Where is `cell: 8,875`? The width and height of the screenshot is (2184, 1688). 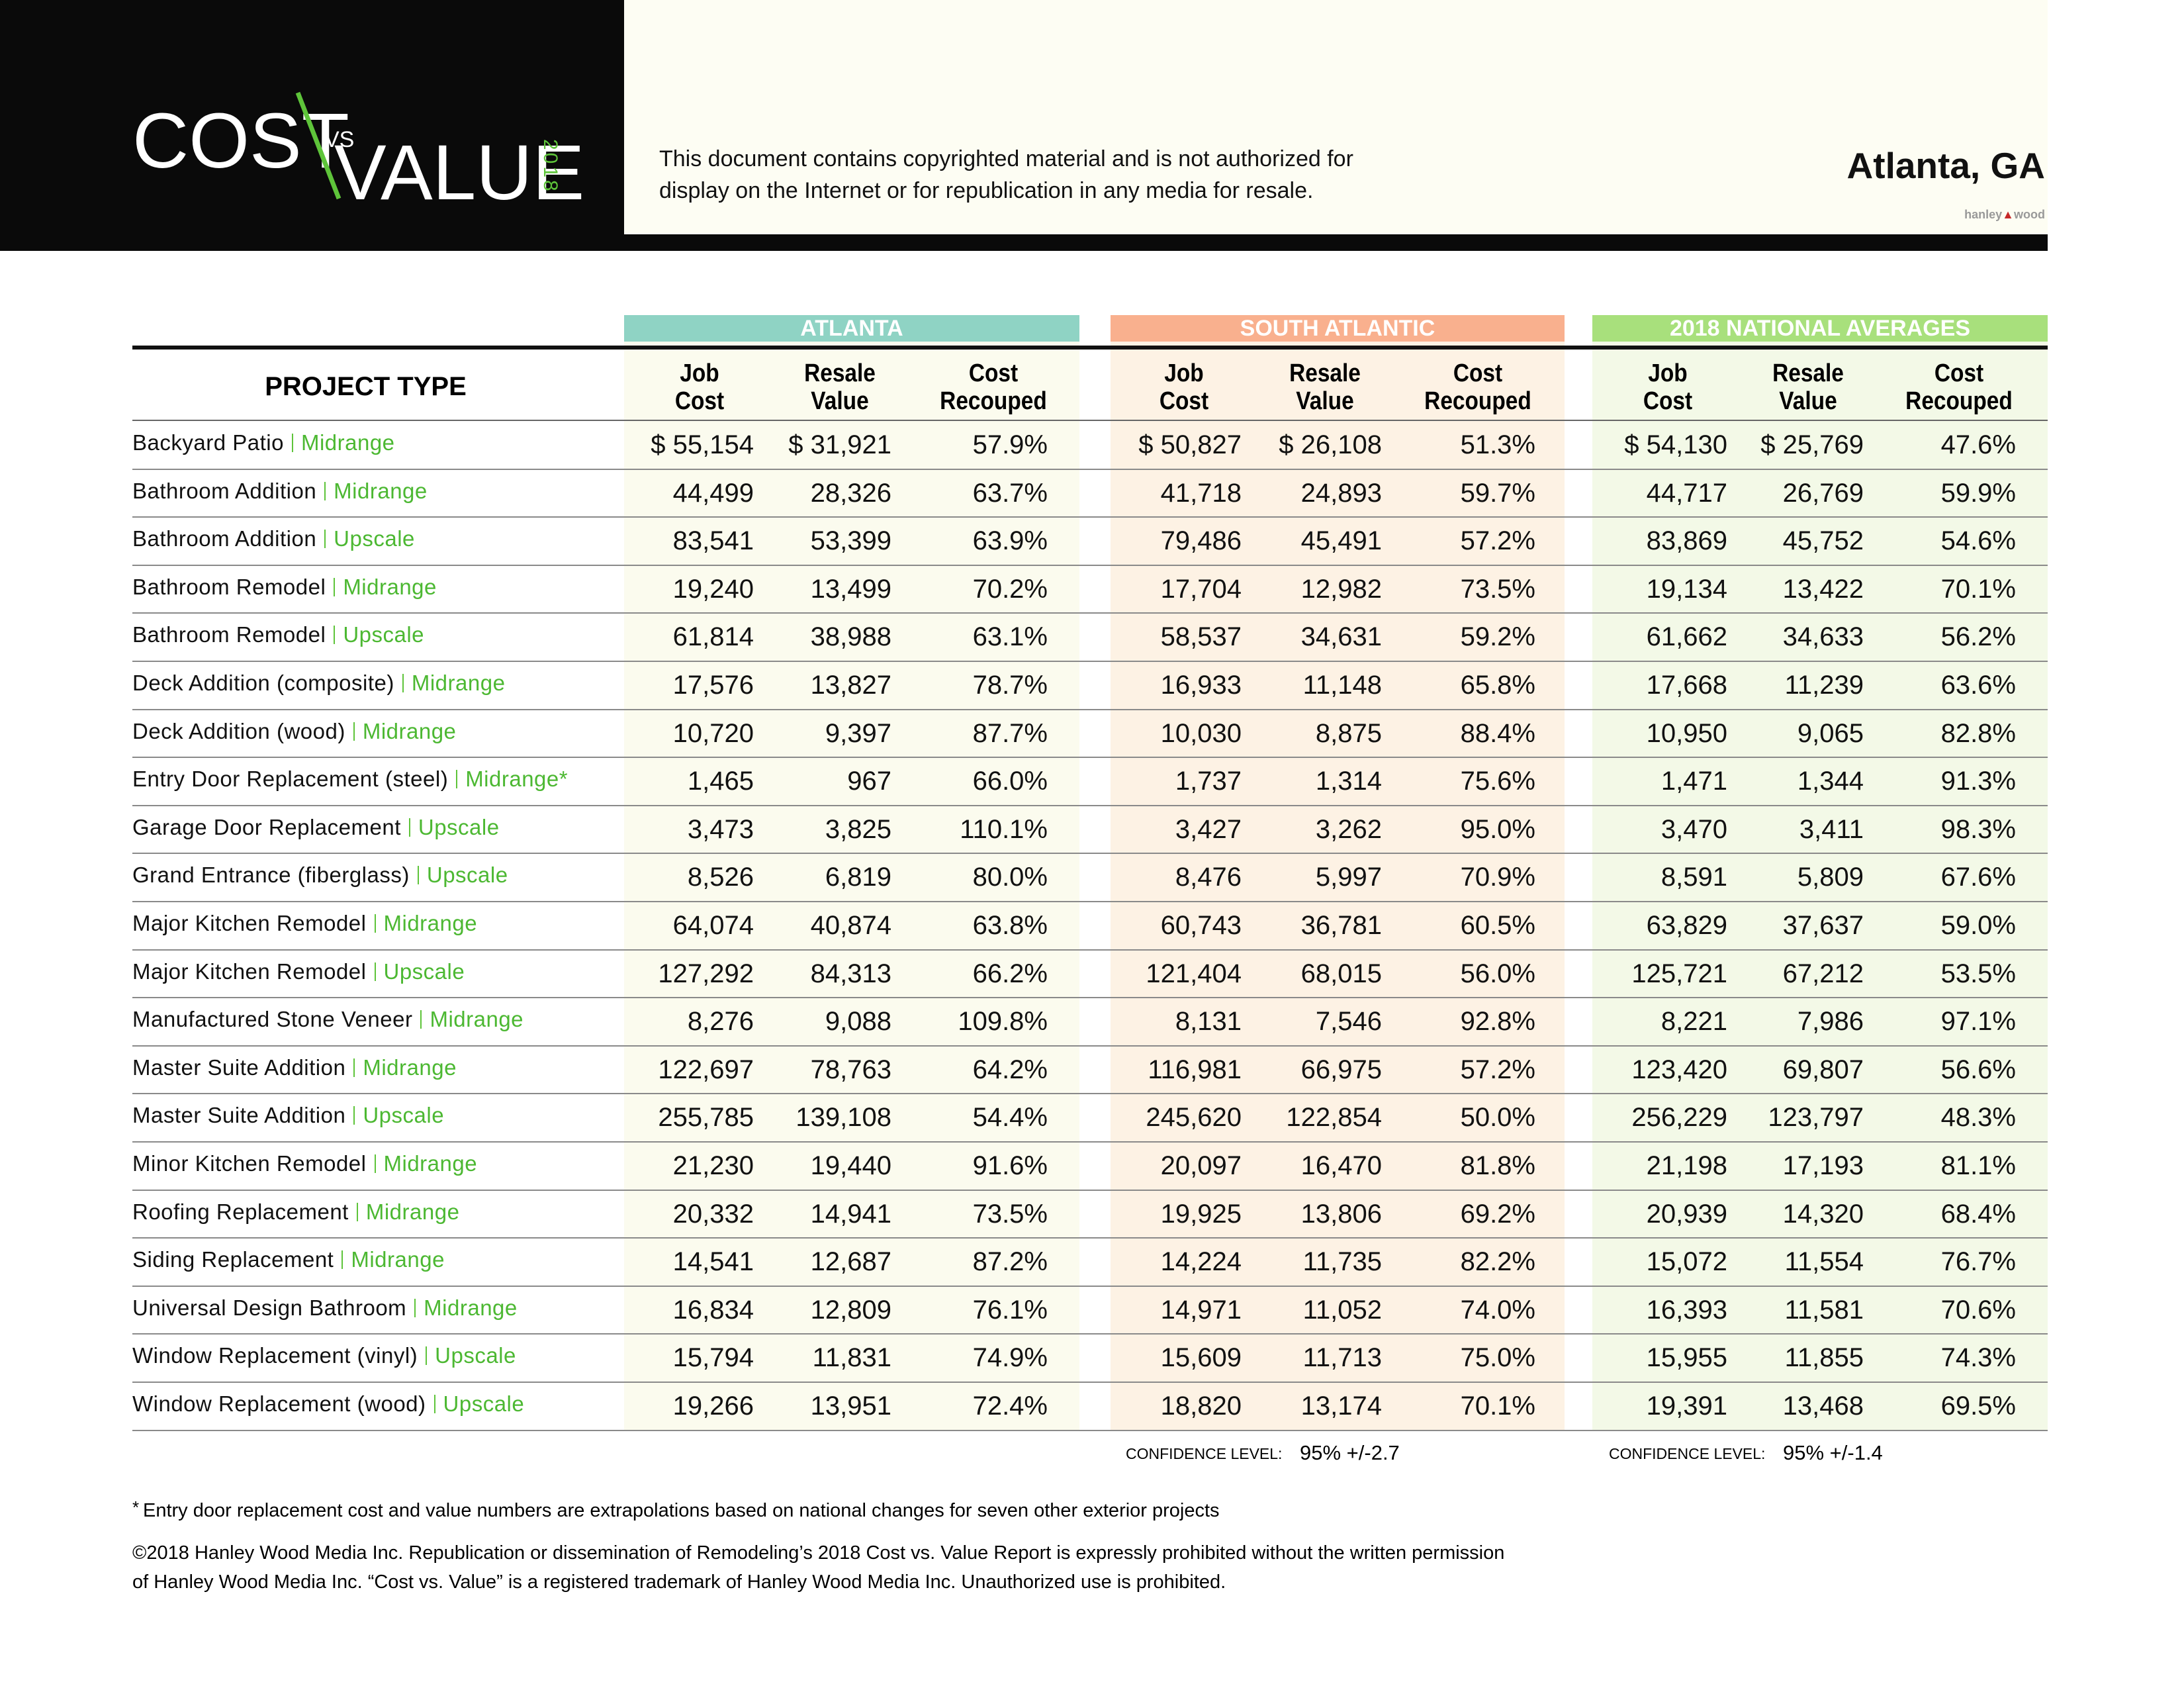
cell: 8,875 is located at coordinates (1348, 733).